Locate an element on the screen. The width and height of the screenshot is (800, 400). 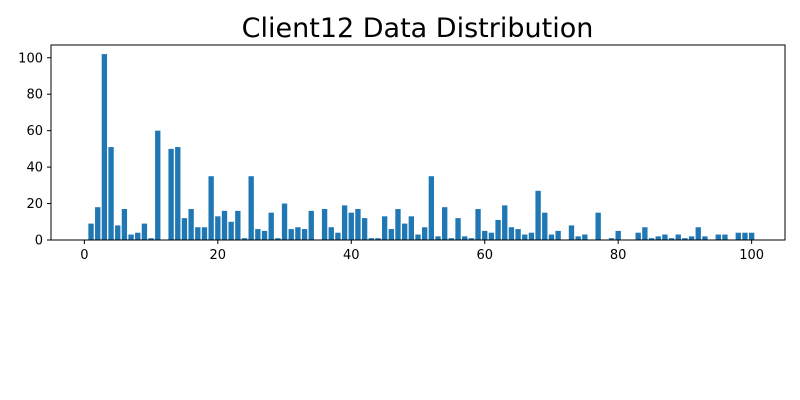
x-tick-label-40: 40 is located at coordinates (351, 255).